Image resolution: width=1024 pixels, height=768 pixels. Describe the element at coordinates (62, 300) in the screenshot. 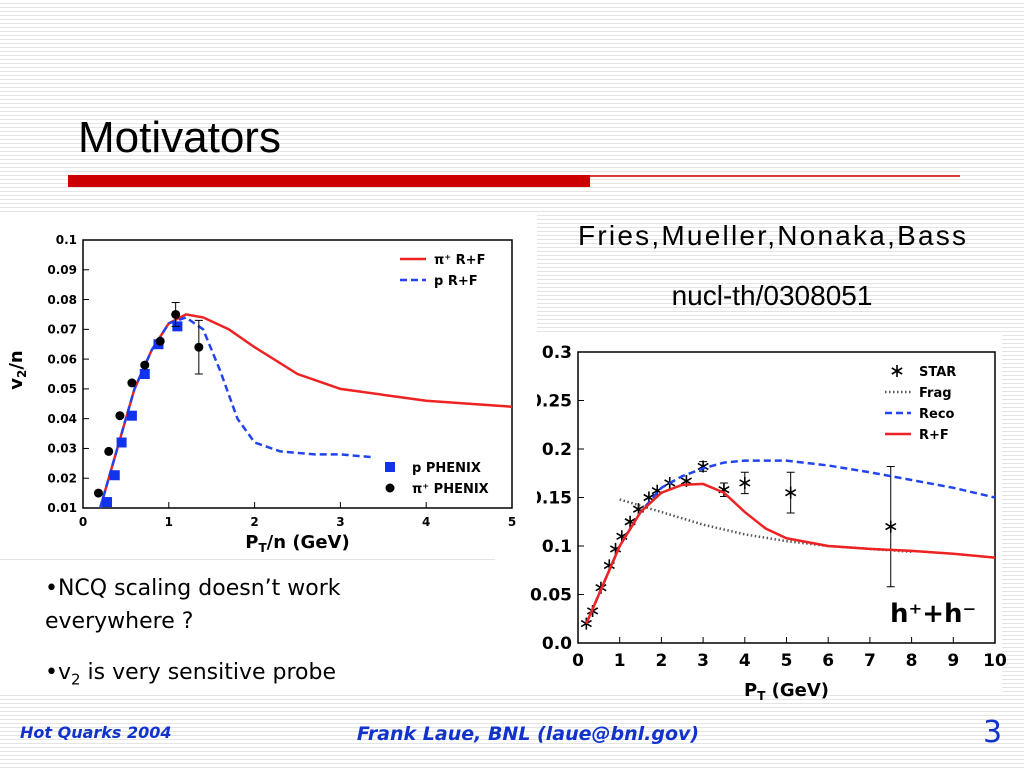

I see `y-tick-label: 0.08` at that location.